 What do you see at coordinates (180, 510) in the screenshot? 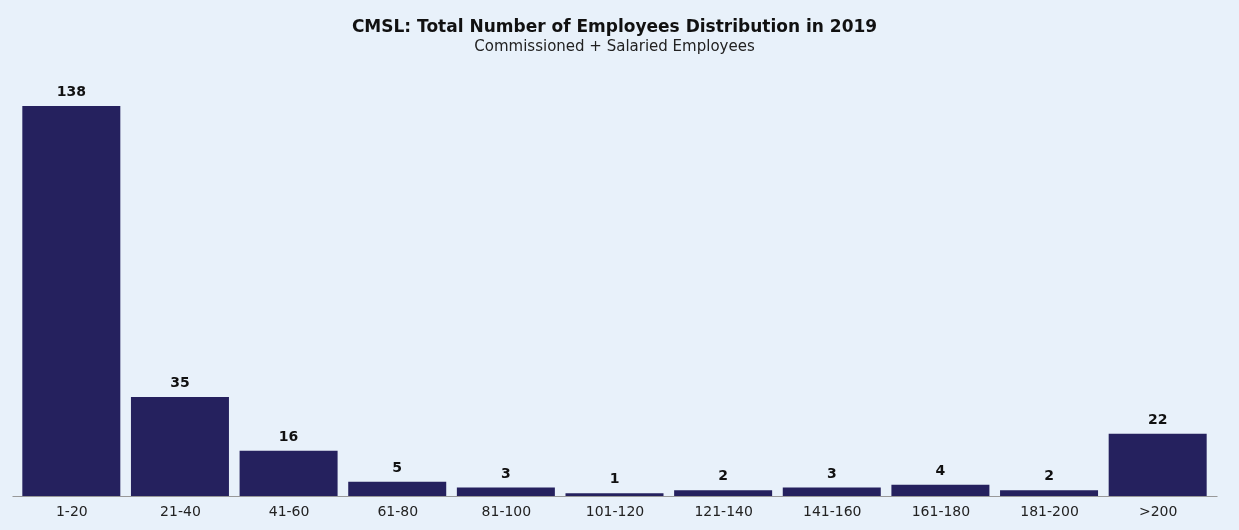
I see `x-tick-label: 21-40` at bounding box center [180, 510].